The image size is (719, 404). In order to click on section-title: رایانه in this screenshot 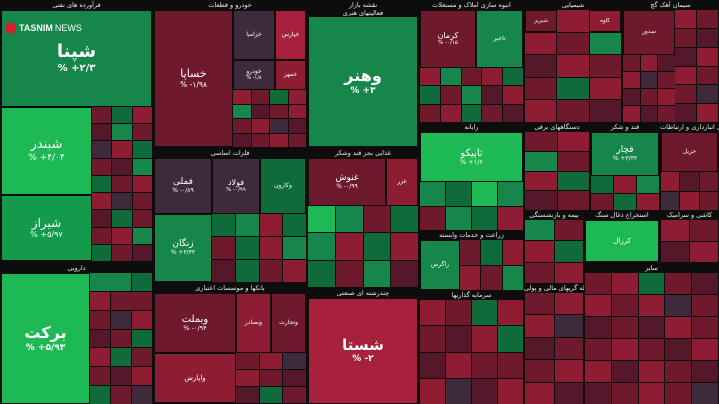, I will do `click(471, 127)`.